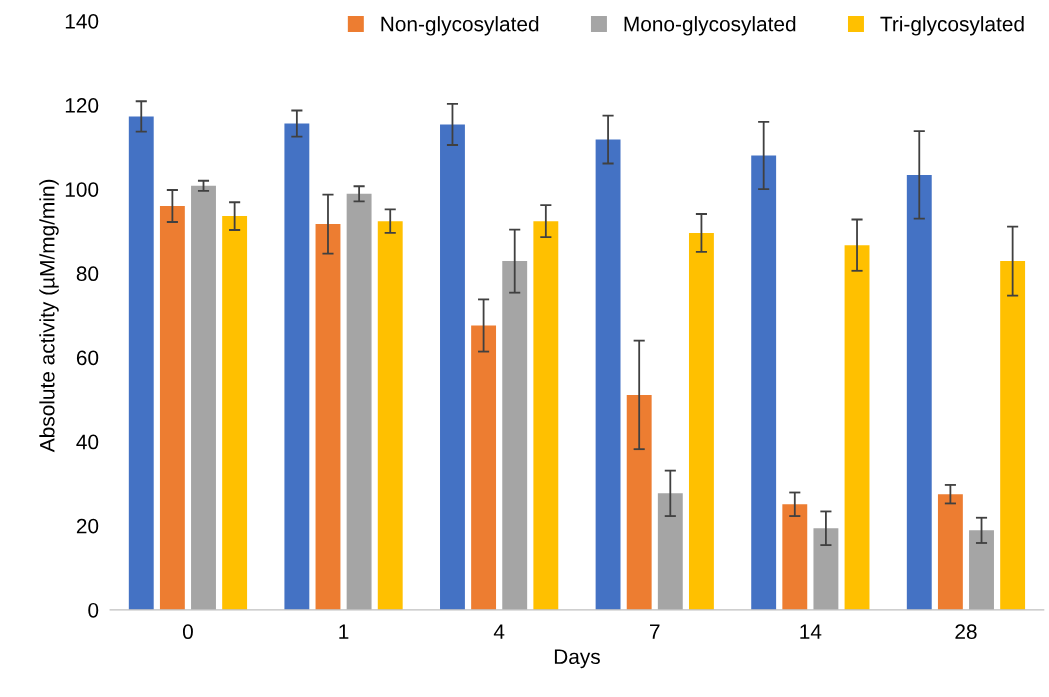 The width and height of the screenshot is (1049, 697). I want to click on legend-label: Mono-glycosylated, so click(710, 26).